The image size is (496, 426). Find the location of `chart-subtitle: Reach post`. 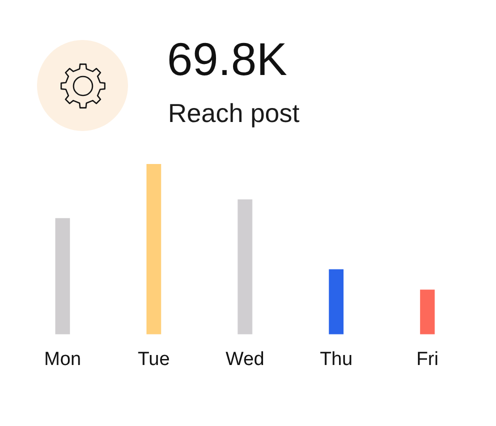

chart-subtitle: Reach post is located at coordinates (234, 113).